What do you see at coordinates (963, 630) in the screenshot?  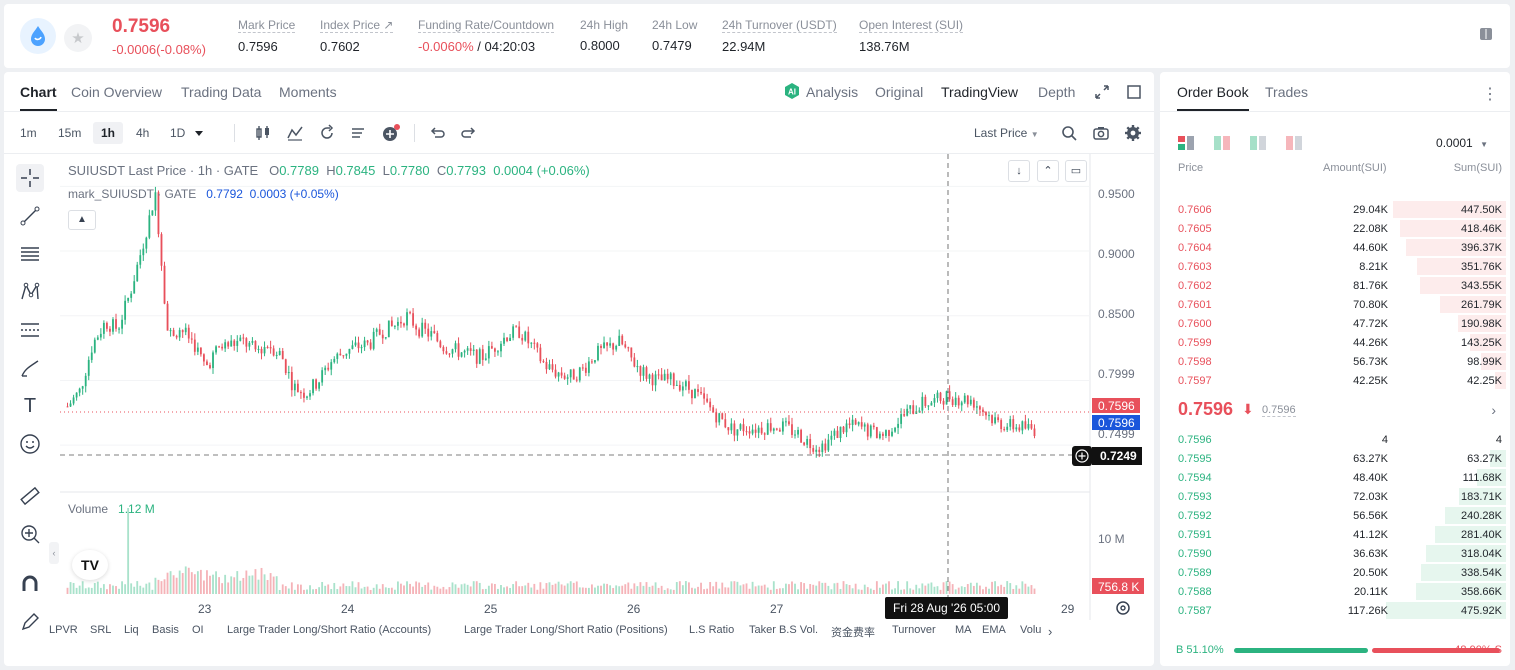 I see `indicator-tab: MA` at bounding box center [963, 630].